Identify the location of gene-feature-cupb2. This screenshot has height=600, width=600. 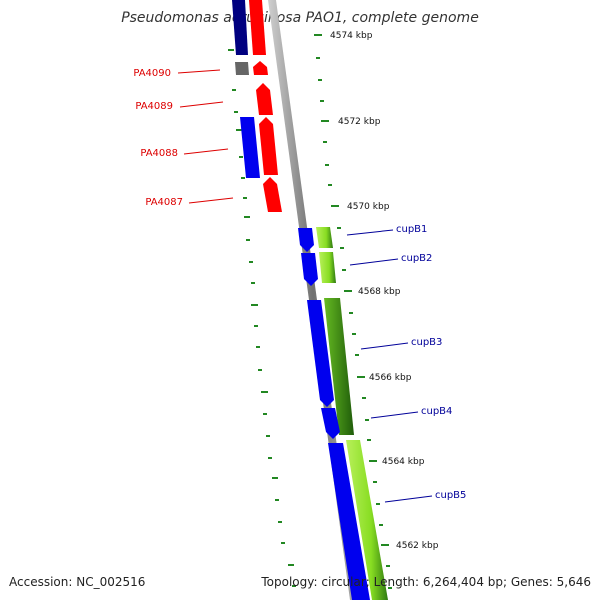
(309, 269).